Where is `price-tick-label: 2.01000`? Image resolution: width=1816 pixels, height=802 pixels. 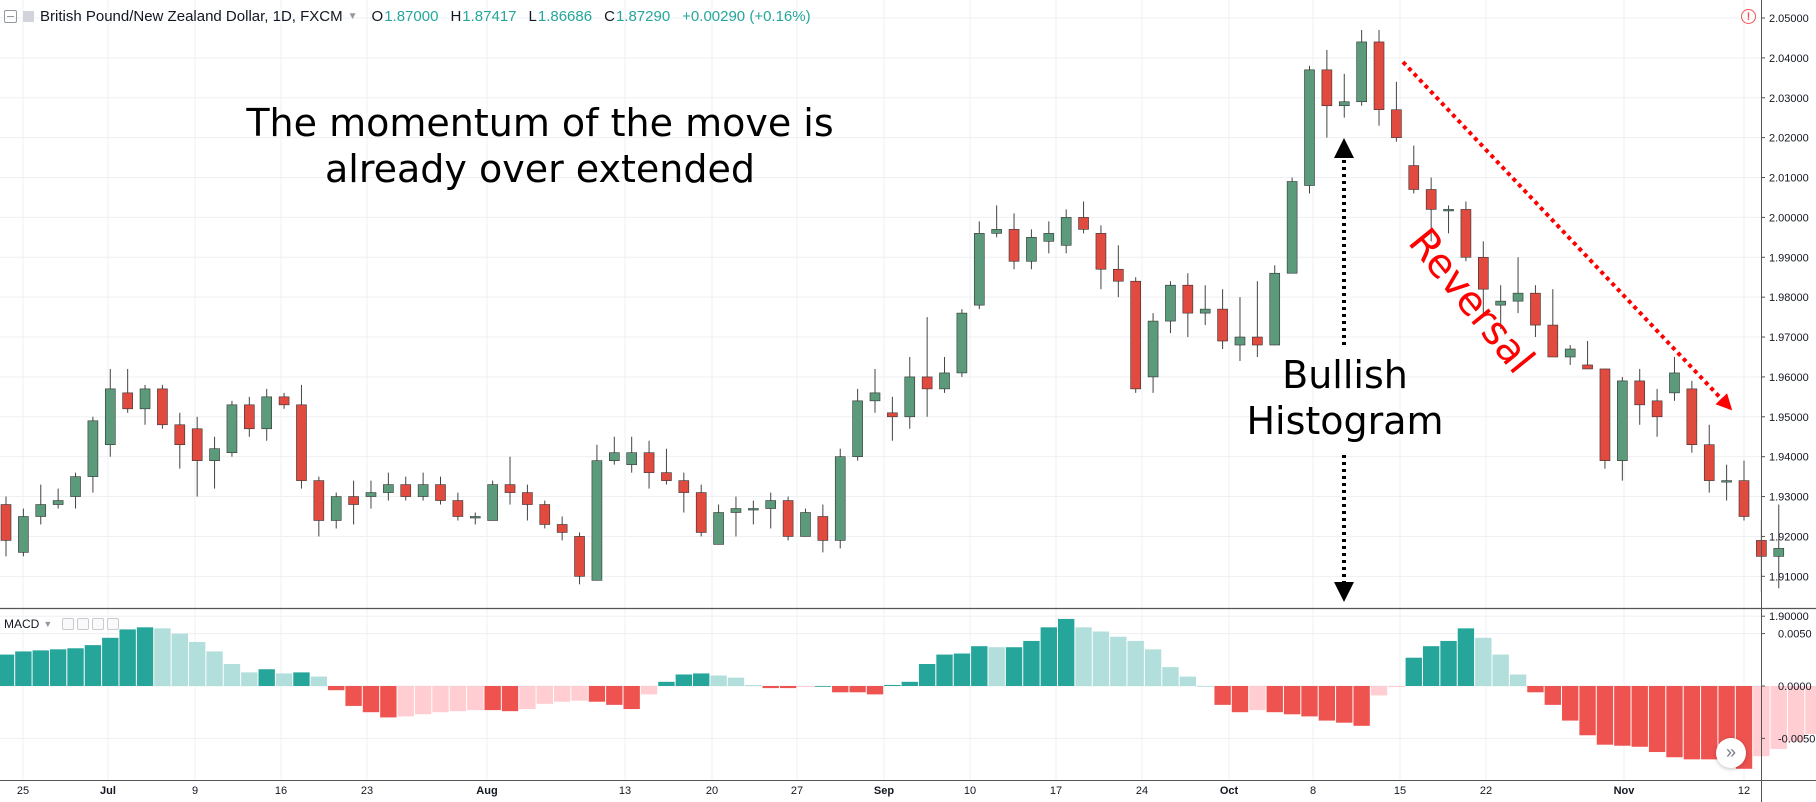
price-tick-label: 2.01000 is located at coordinates (1789, 179).